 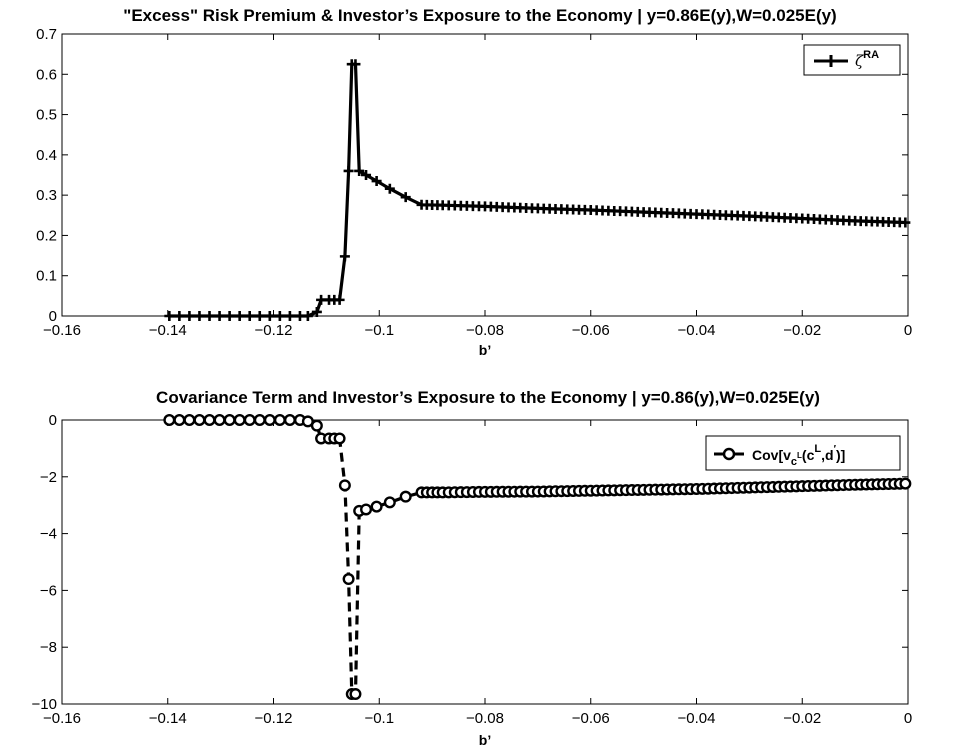 I want to click on bottom-xtick-label: −0.12, so click(x=274, y=718).